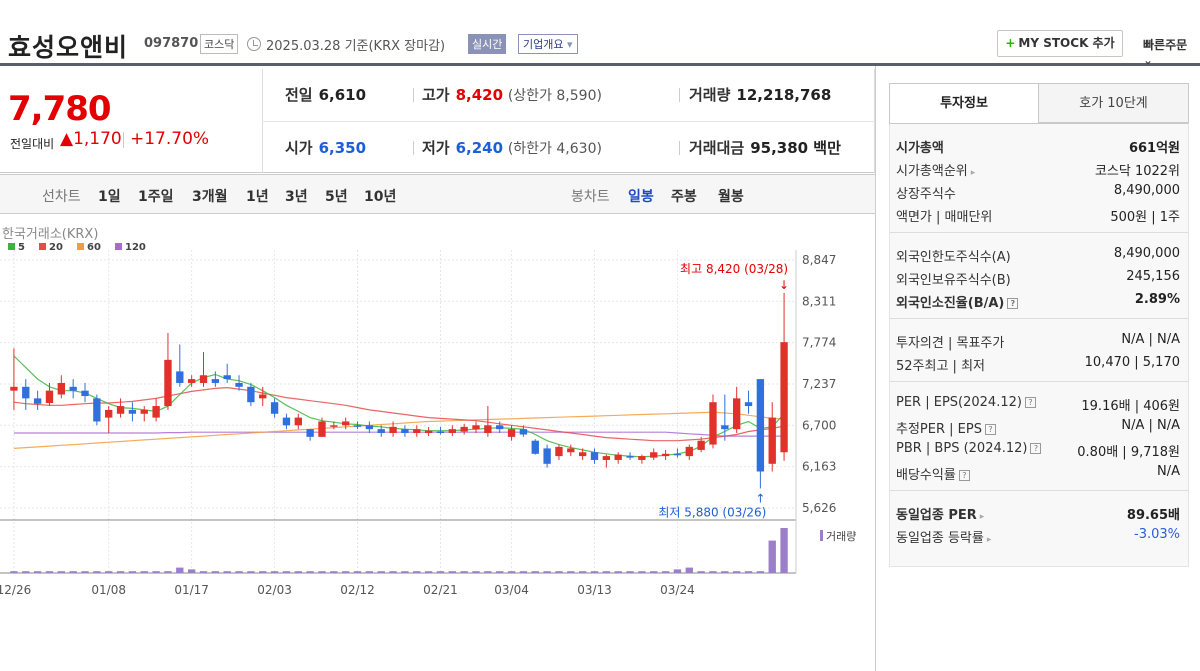  What do you see at coordinates (299, 95) in the screenshot?
I see `prev-label: 전일` at bounding box center [299, 95].